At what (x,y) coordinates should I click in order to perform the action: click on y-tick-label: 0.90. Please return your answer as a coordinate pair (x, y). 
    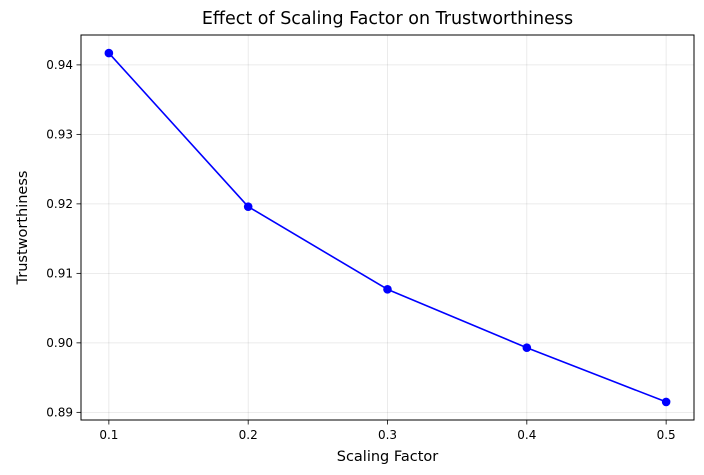
    Looking at the image, I should click on (59, 343).